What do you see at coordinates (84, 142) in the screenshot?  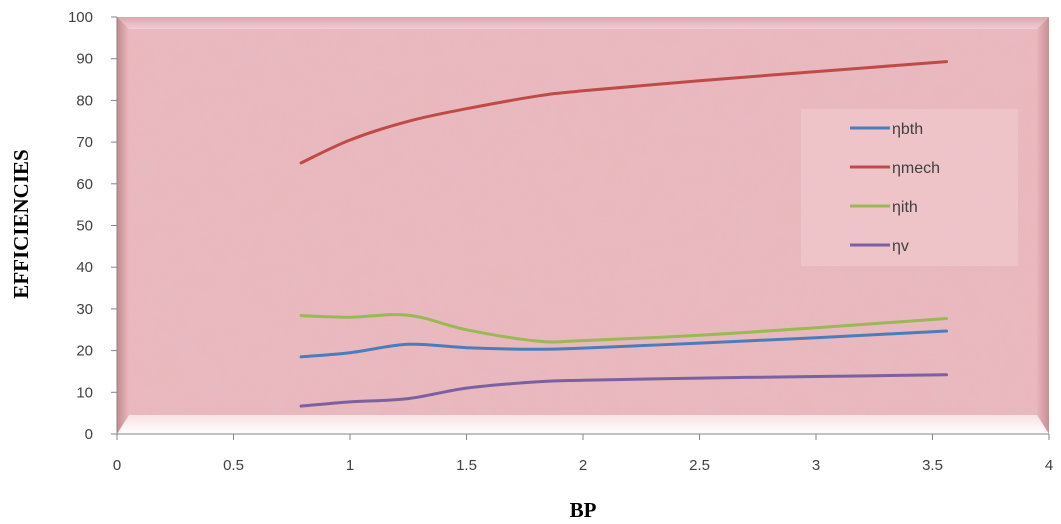 I see `y-tick-label: 70` at bounding box center [84, 142].